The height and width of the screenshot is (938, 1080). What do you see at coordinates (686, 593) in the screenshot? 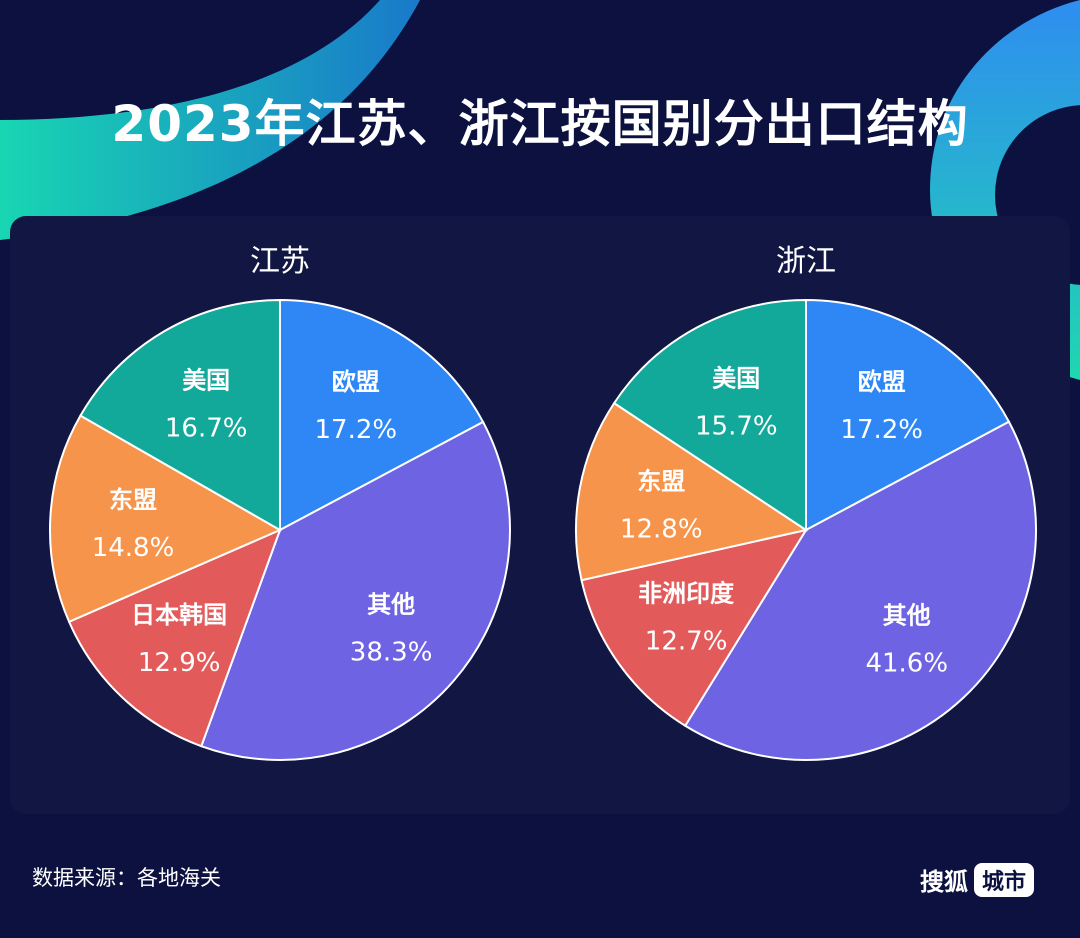
I see `slice-label: 非洲印度` at bounding box center [686, 593].